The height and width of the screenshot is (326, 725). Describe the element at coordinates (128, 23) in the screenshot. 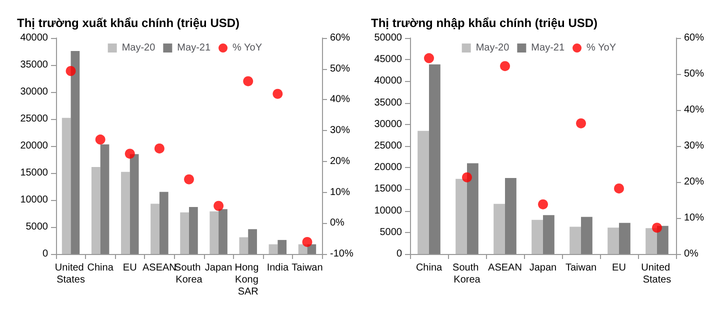

I see `chart-title: Thị trường xuất khẩu chính (triệu USD)` at that location.